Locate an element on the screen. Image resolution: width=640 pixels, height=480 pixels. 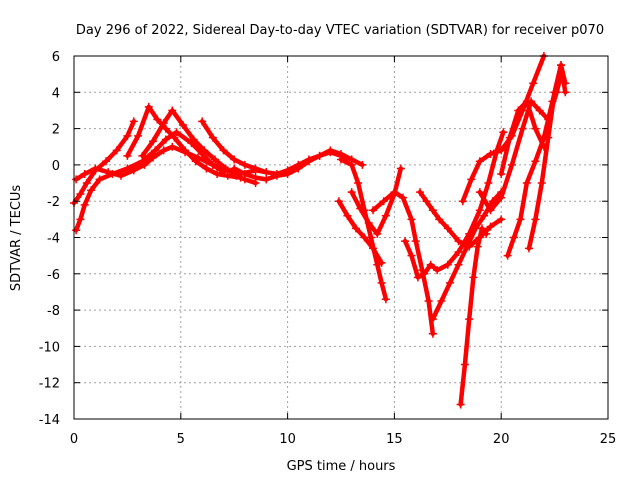
y-tick-labels: 6 4 2 0 -2 -4 -6 -8 -10 -12 -14 is located at coordinates (49, 239).